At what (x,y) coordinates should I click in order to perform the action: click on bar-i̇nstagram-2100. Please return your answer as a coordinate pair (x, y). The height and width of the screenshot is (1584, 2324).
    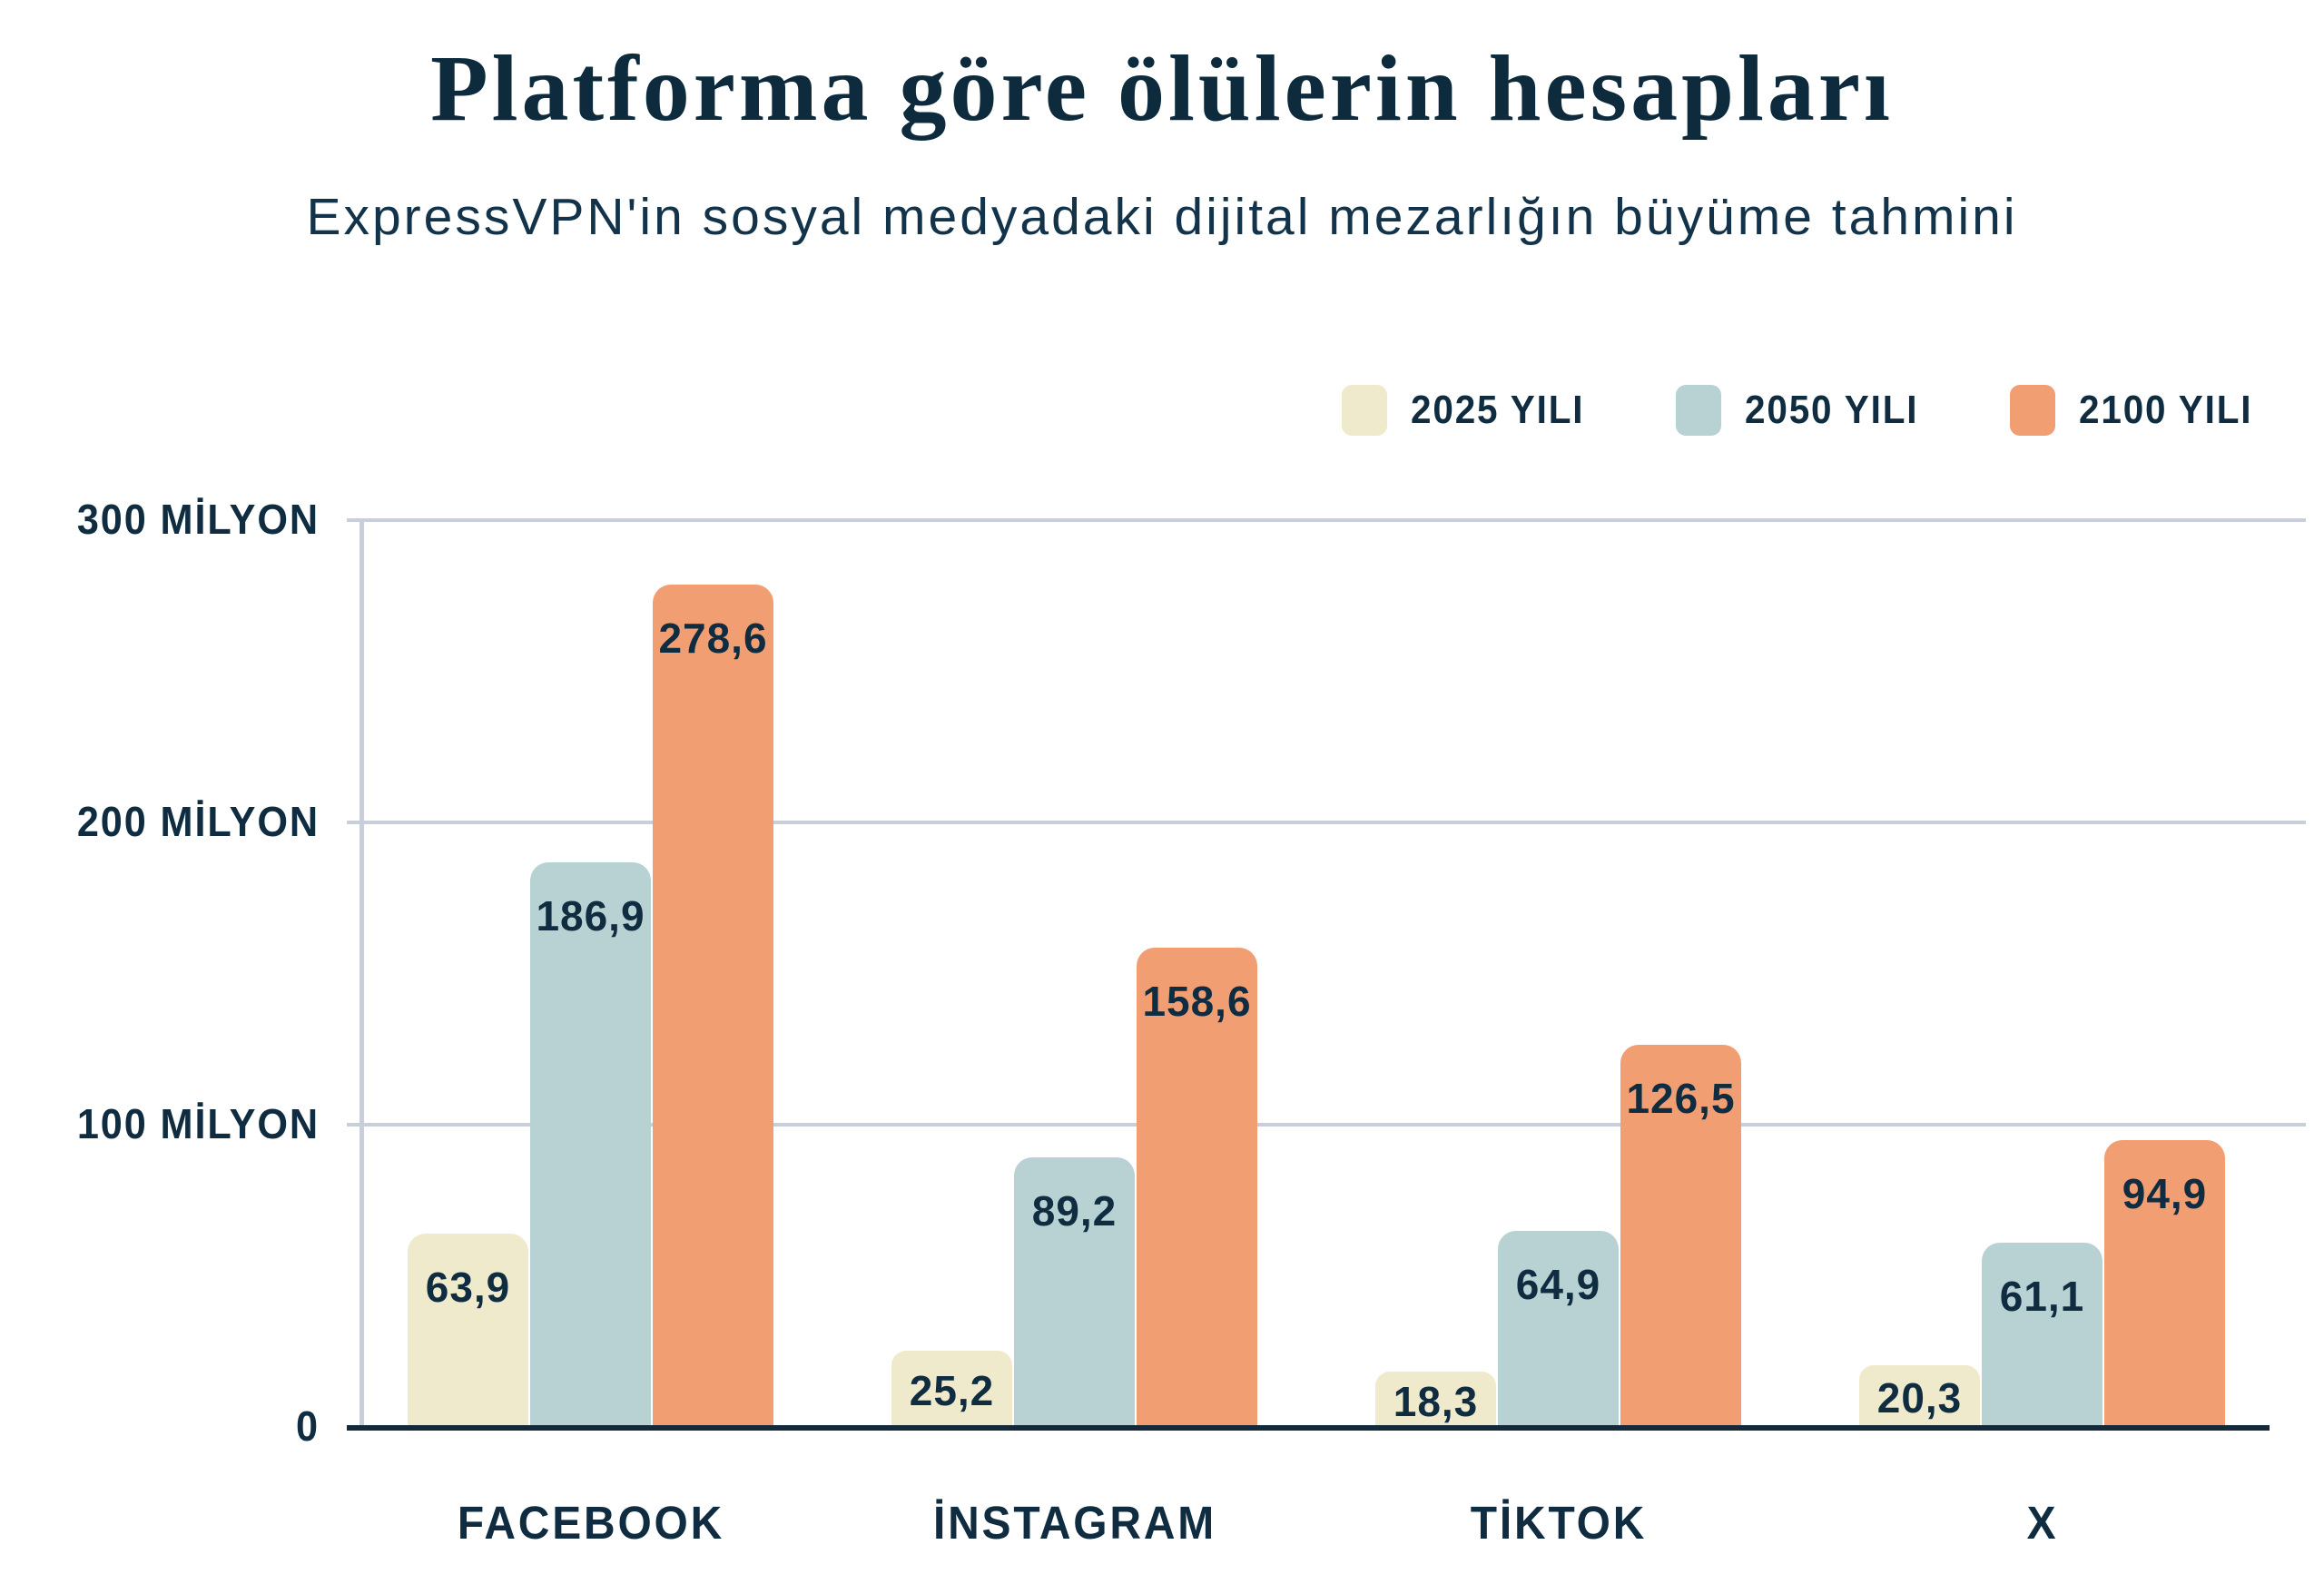
    Looking at the image, I should click on (1197, 1187).